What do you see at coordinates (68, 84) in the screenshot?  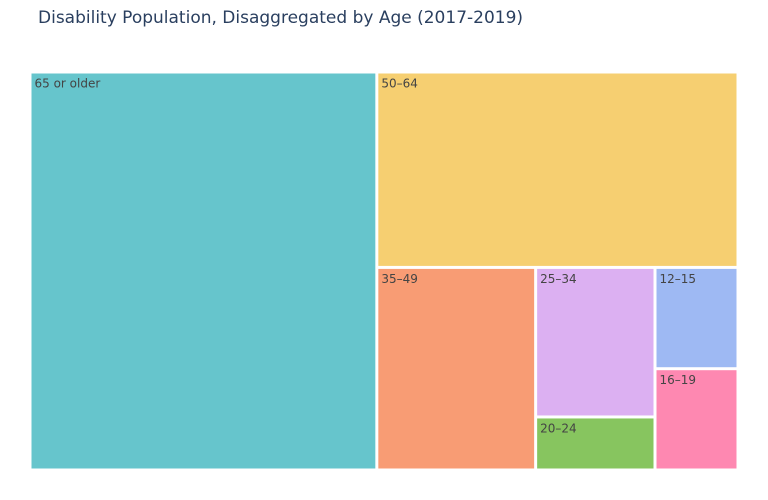 I see `tile-label-65-or-older: 65 or older` at bounding box center [68, 84].